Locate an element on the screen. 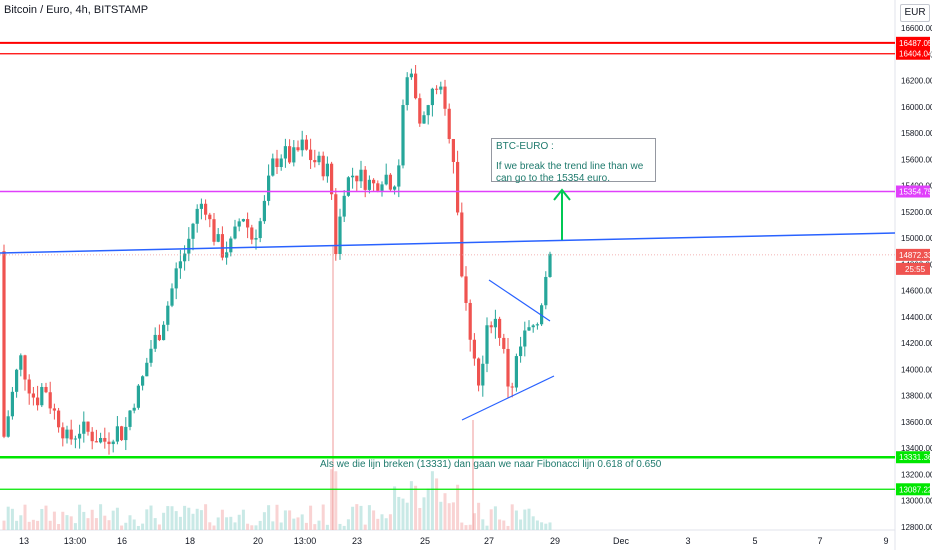 The height and width of the screenshot is (555, 932). y-tick-label: 14200.00 is located at coordinates (916, 343).